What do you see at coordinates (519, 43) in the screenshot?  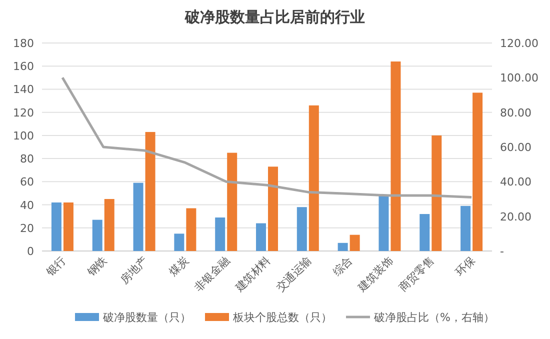 I see `y2-tick-label: 120.00` at bounding box center [519, 43].